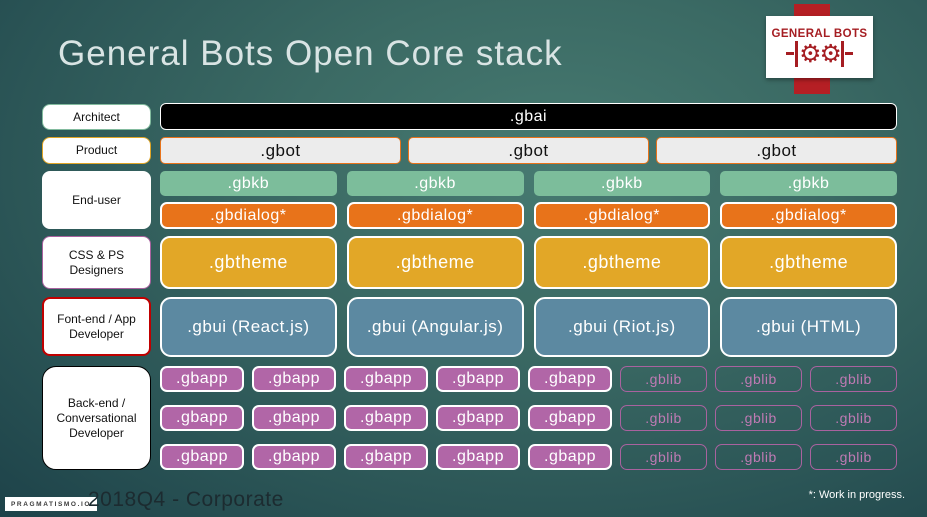 The height and width of the screenshot is (517, 927). Describe the element at coordinates (528, 183) in the screenshot. I see `row-gbkb: .gbkb .gbkb .gbkb .gbkb` at that location.